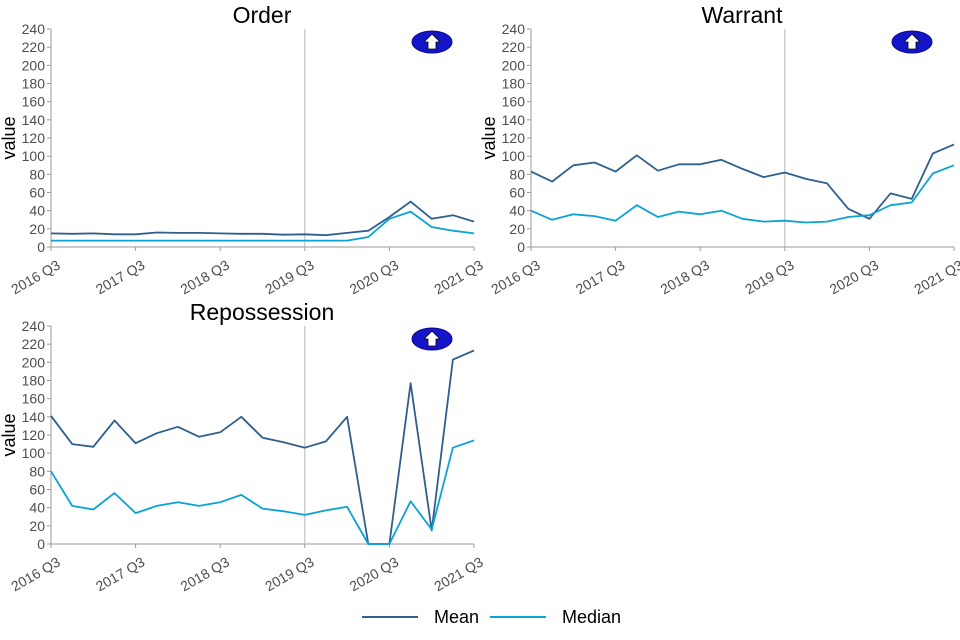 The height and width of the screenshot is (640, 960). What do you see at coordinates (591, 617) in the screenshot?
I see `legend-label: Median` at bounding box center [591, 617].